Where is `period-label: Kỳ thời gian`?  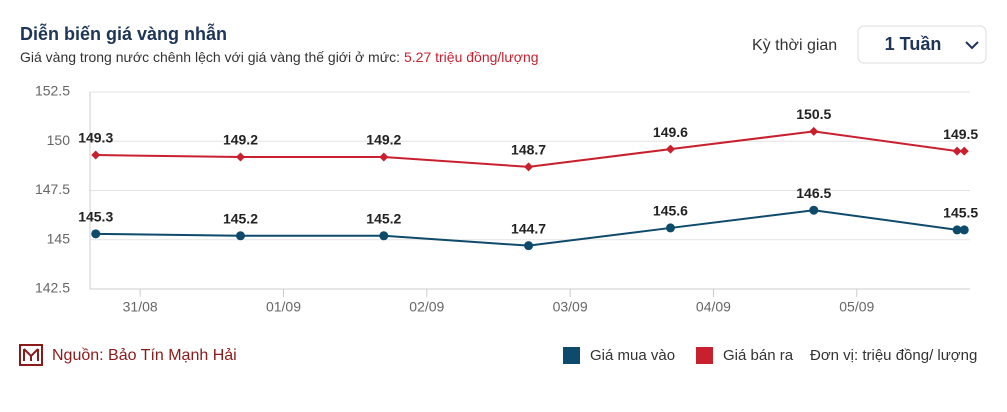
period-label: Kỳ thời gian is located at coordinates (794, 45).